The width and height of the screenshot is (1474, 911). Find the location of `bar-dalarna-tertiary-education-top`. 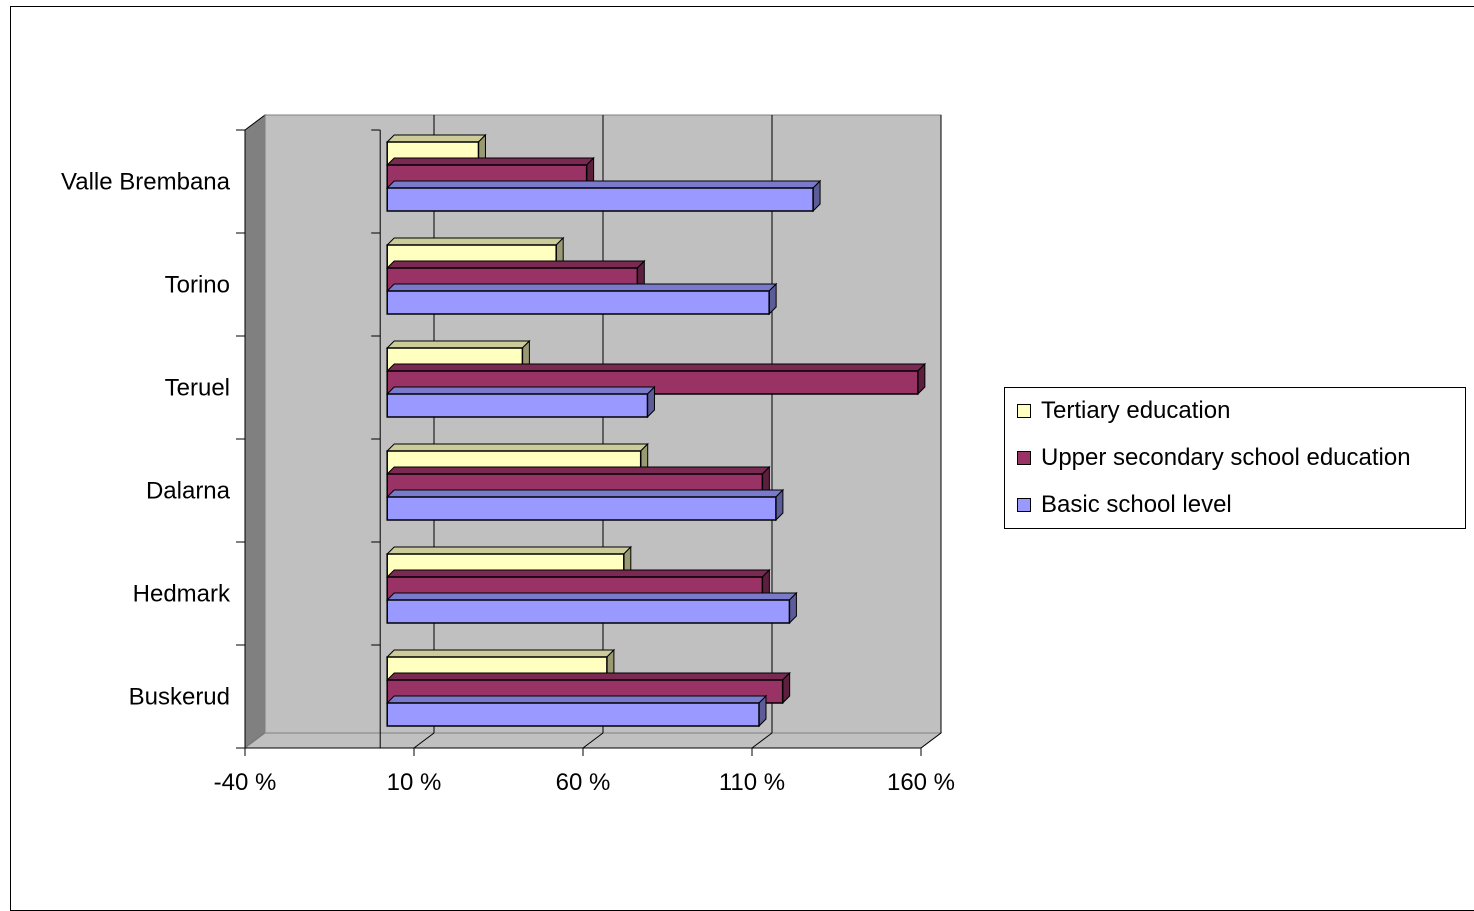

bar-dalarna-tertiary-education-top is located at coordinates (517, 447).